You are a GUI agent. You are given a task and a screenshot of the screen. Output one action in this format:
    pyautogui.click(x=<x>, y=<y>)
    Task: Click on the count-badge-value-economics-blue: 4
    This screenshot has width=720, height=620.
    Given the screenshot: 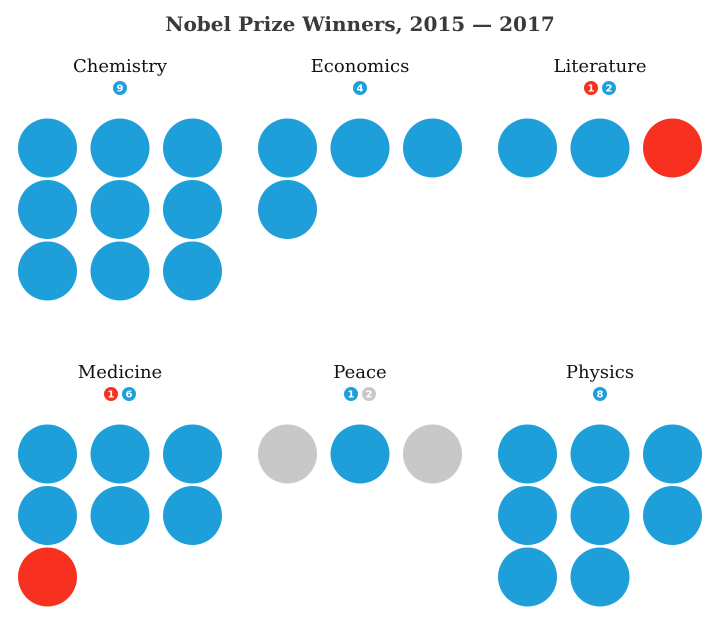 What is the action you would take?
    pyautogui.click(x=360, y=89)
    